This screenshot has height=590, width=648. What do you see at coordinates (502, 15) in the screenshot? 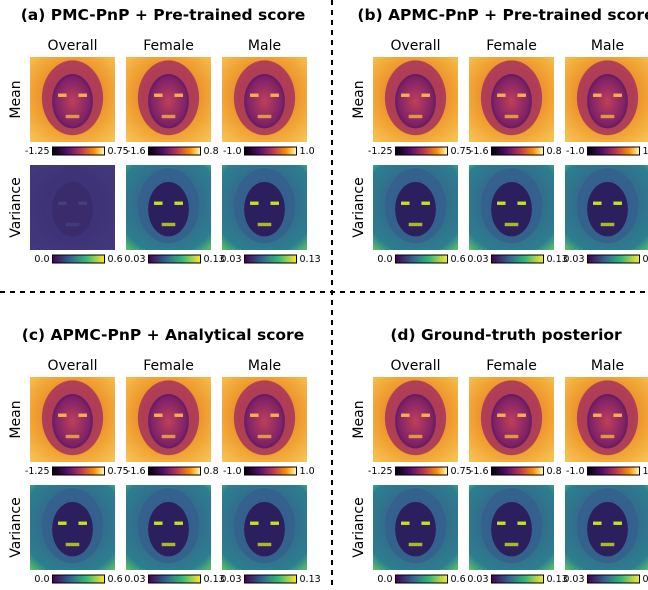
I see `panel-title: (b) APMC-PnP + Pre-trained score` at bounding box center [502, 15].